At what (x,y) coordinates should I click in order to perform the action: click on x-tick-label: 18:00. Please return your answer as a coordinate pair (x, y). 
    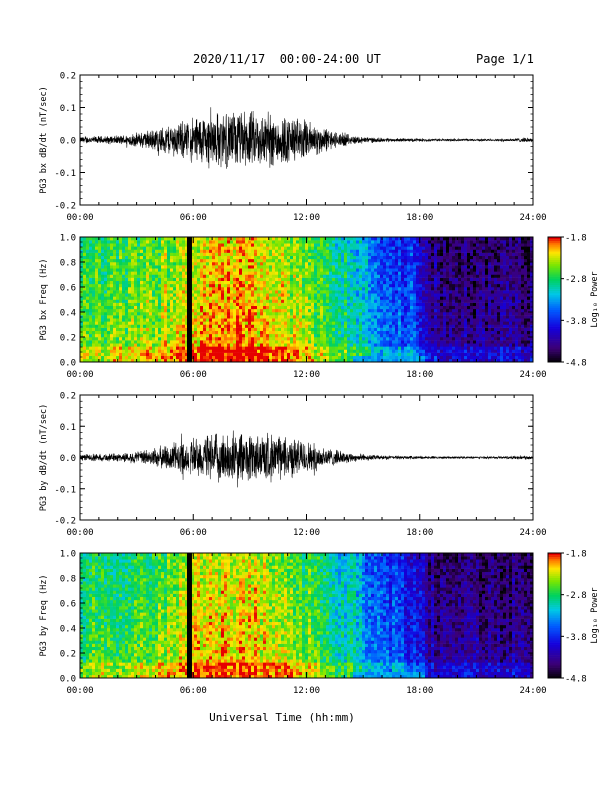
    Looking at the image, I should click on (419, 218).